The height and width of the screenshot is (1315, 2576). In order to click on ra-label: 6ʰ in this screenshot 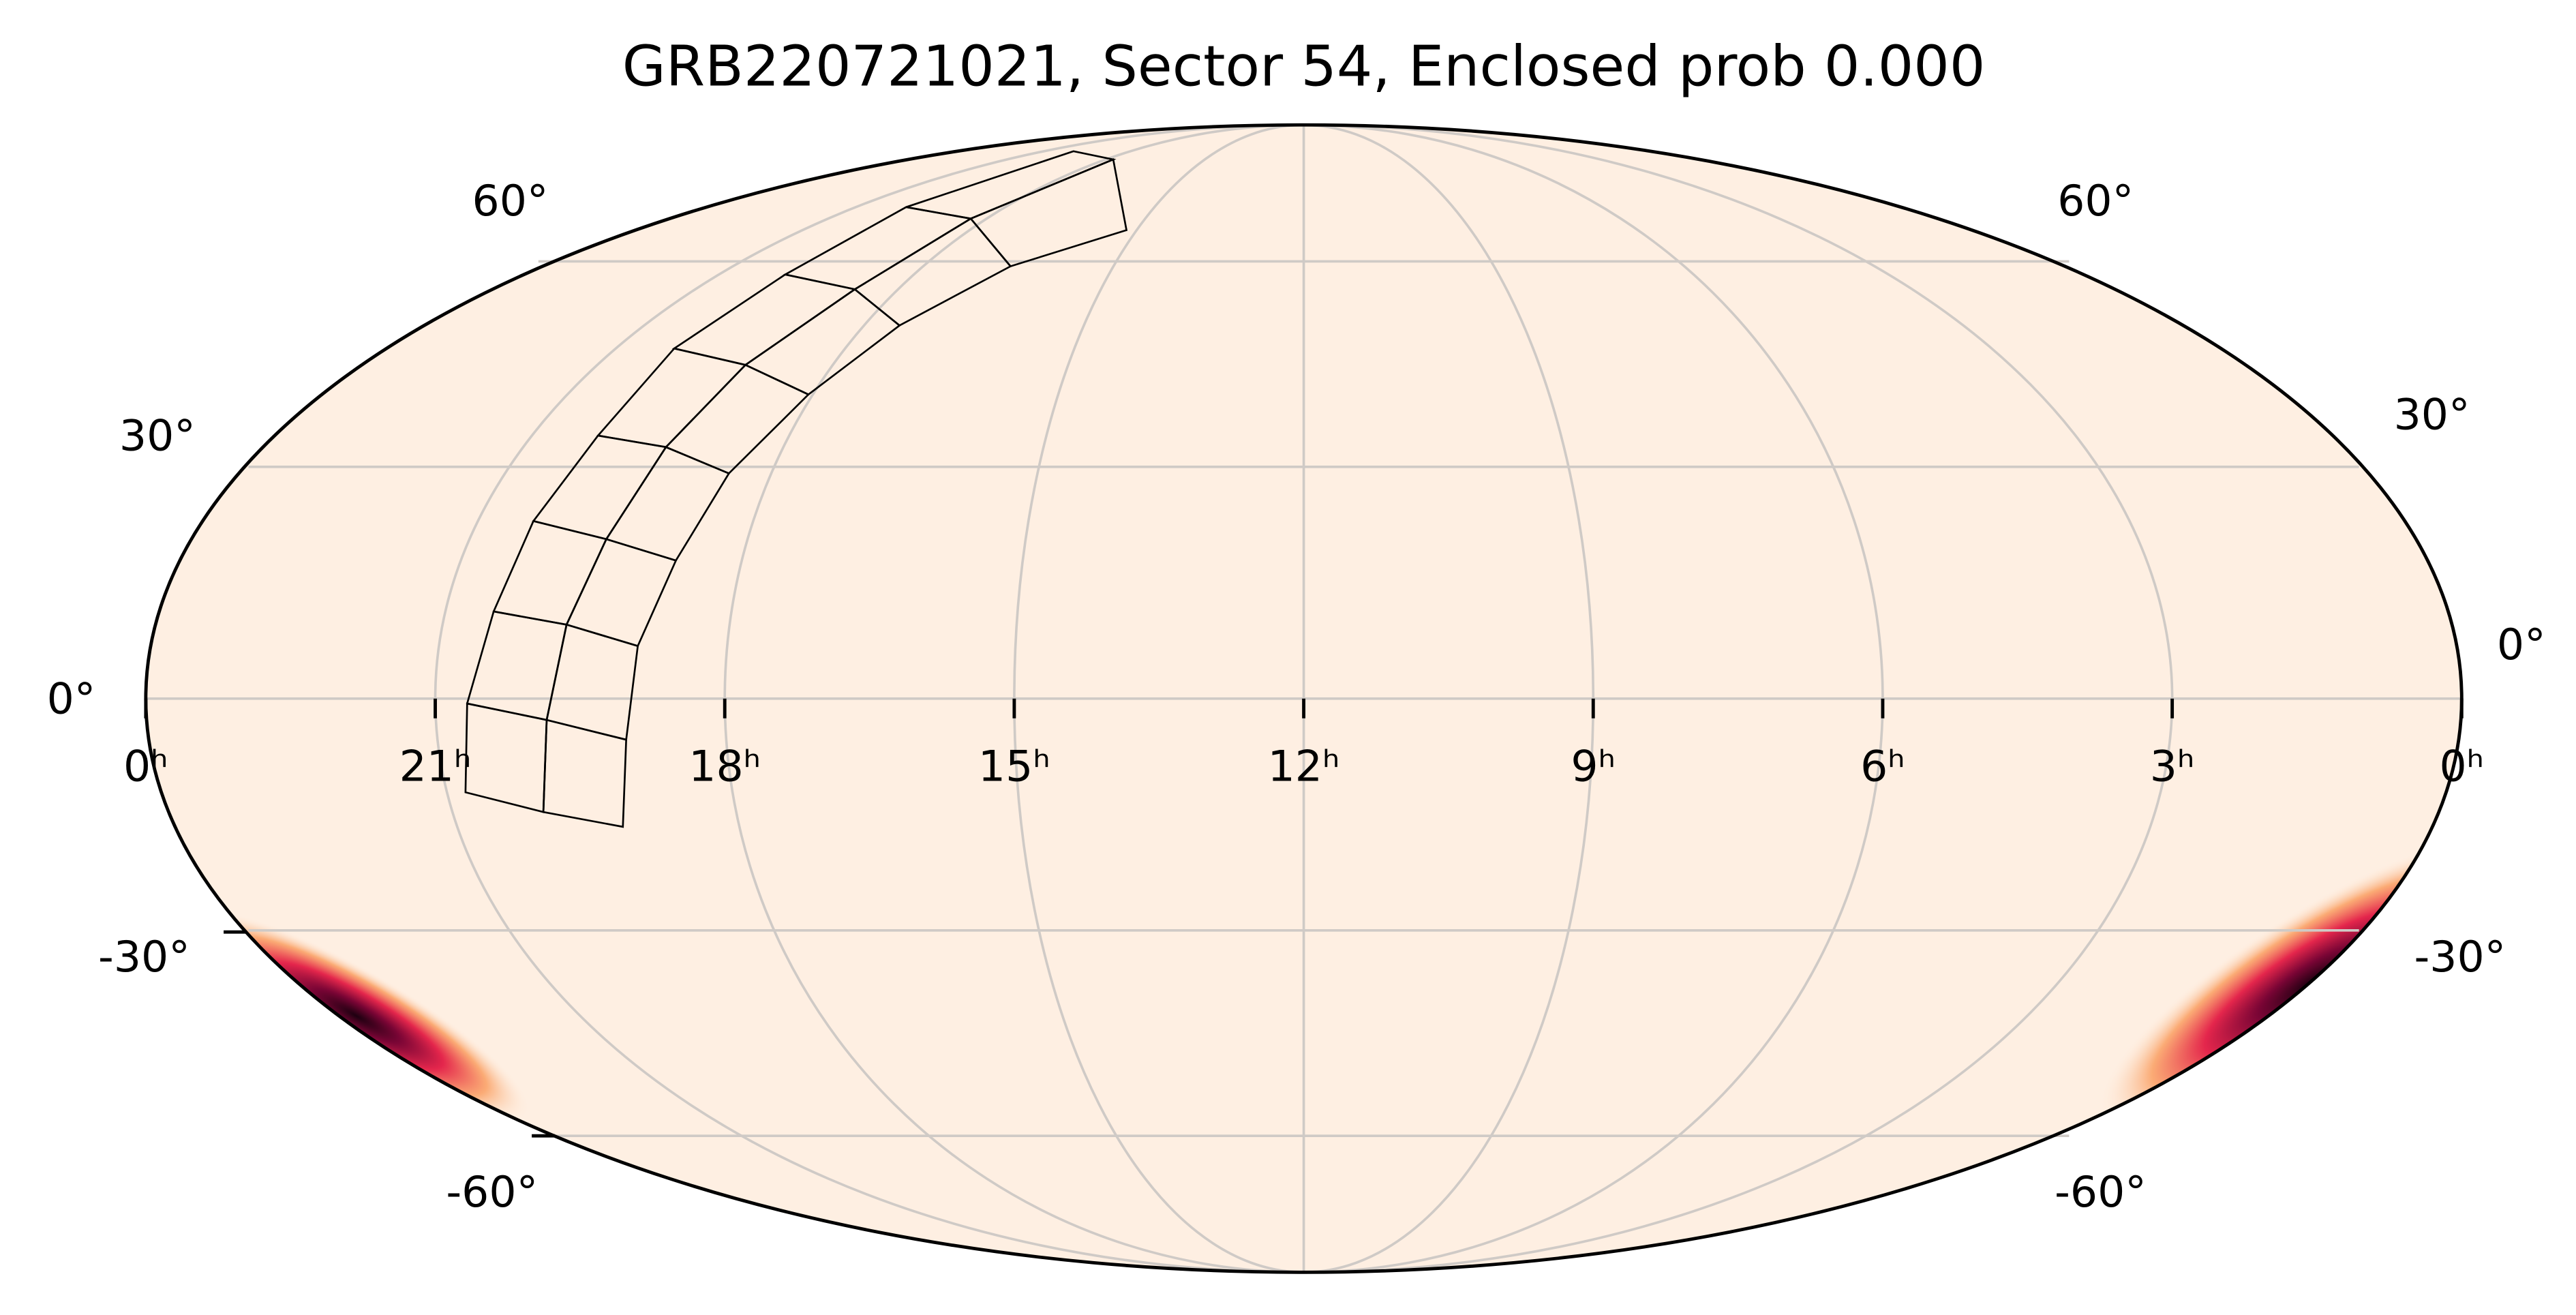, I will do `click(1882, 766)`.